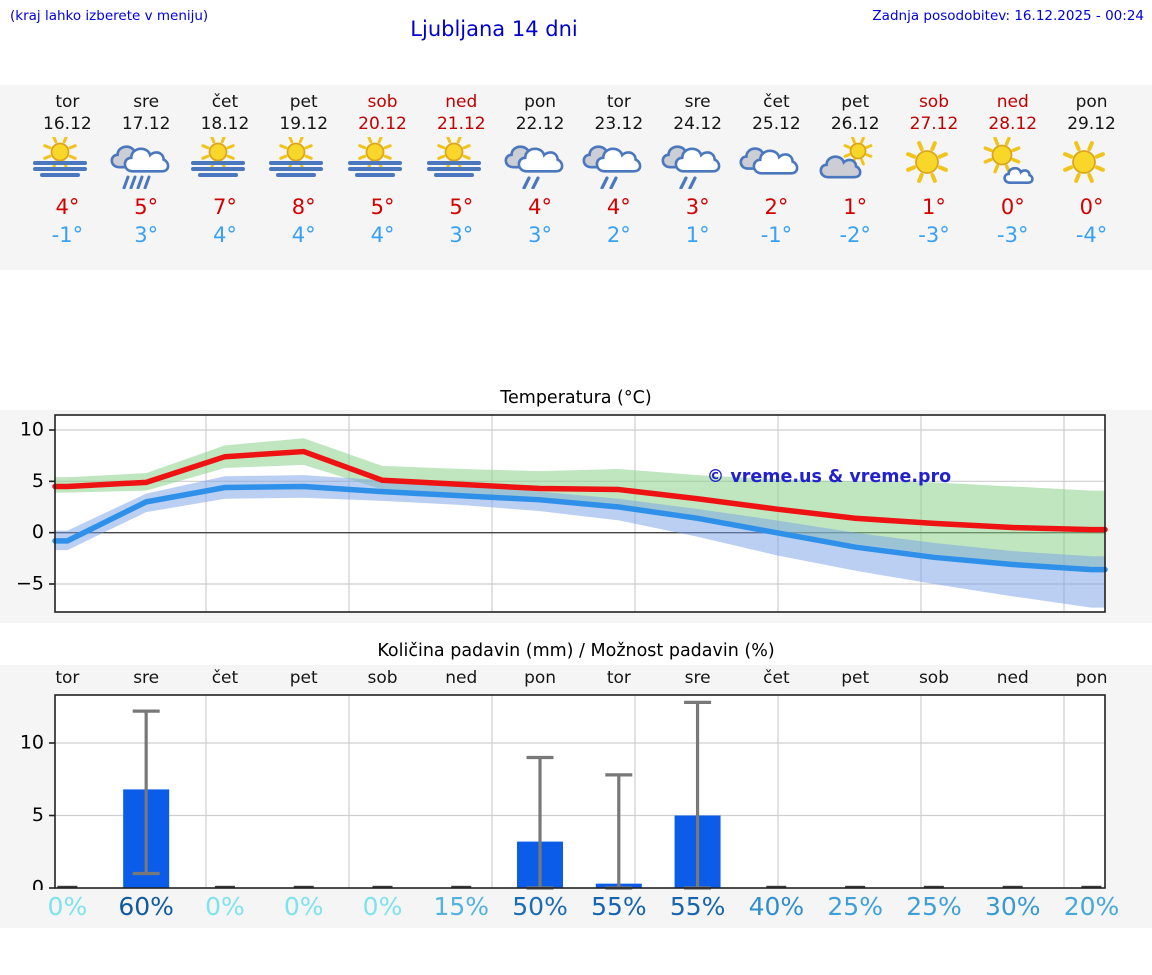 The width and height of the screenshot is (1152, 975). I want to click on day-name: sre, so click(146, 102).